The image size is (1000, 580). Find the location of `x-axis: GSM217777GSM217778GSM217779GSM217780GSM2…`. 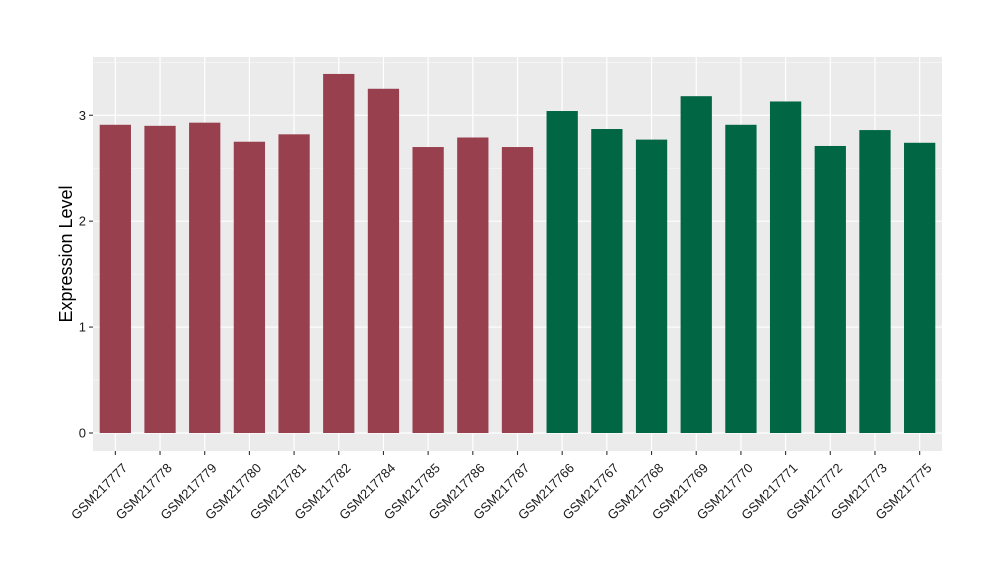

x-axis: GSM217777GSM217778GSM217779GSM217780GSM2… is located at coordinates (501, 487).